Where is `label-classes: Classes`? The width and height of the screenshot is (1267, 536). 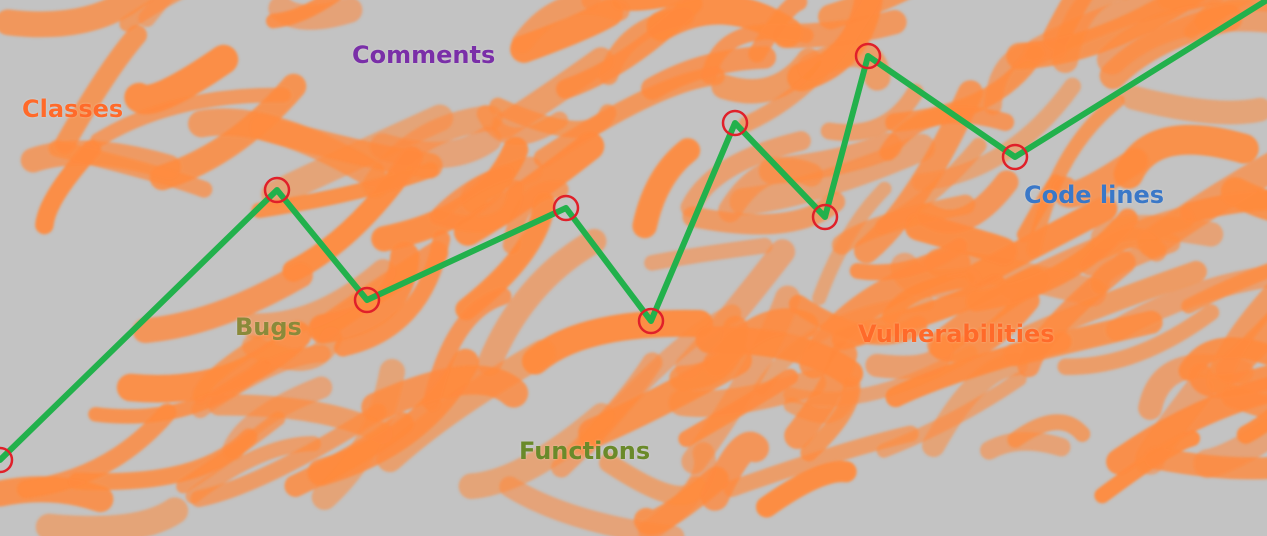
label-classes: Classes is located at coordinates (73, 109).